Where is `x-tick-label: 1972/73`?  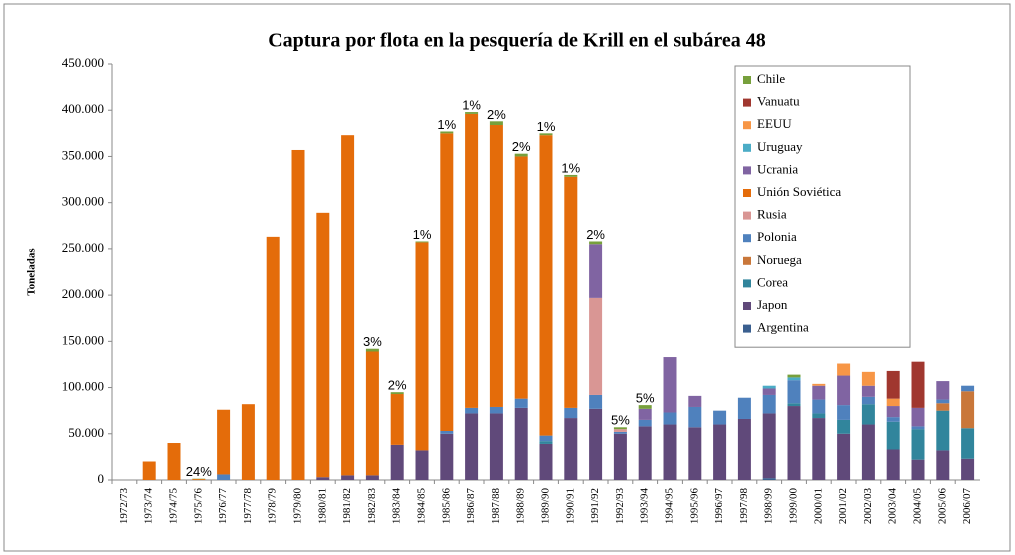
x-tick-label: 1972/73 is located at coordinates (124, 506).